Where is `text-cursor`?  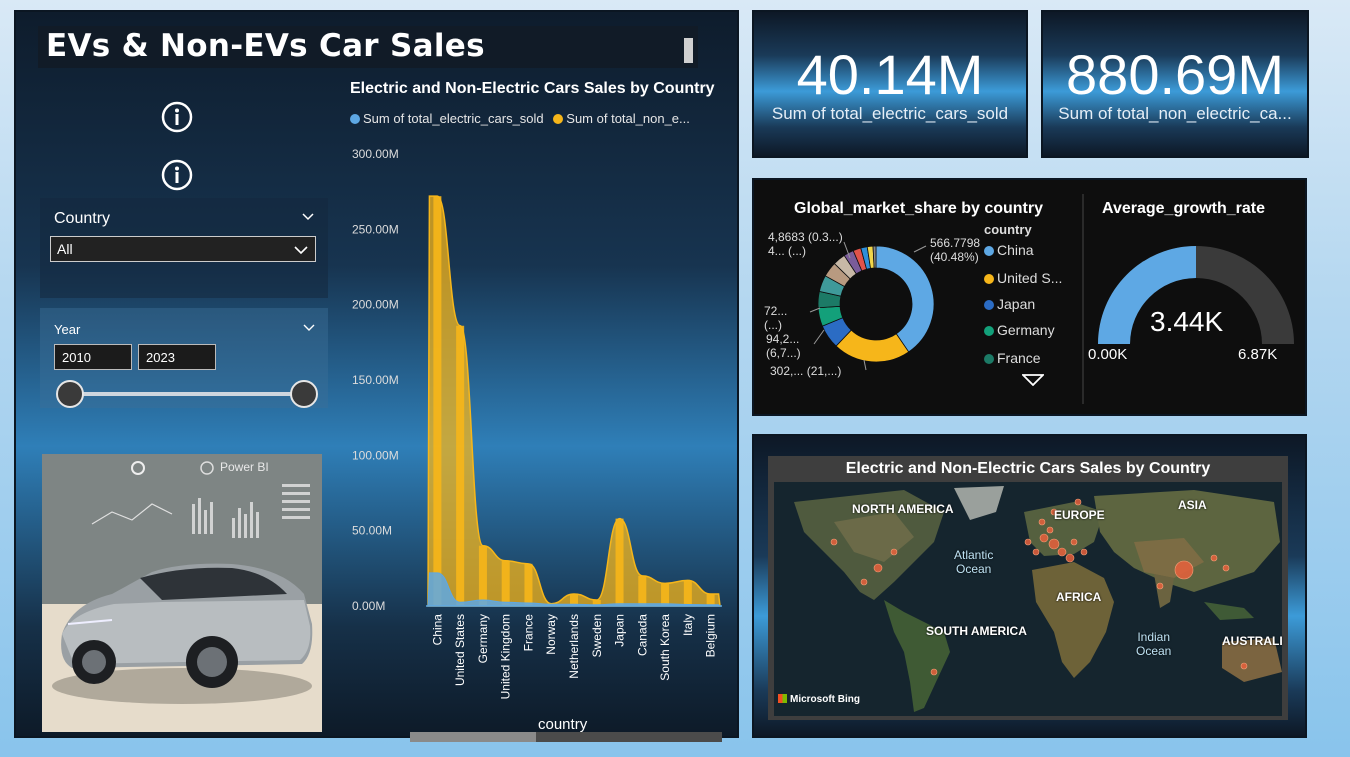 text-cursor is located at coordinates (688, 50).